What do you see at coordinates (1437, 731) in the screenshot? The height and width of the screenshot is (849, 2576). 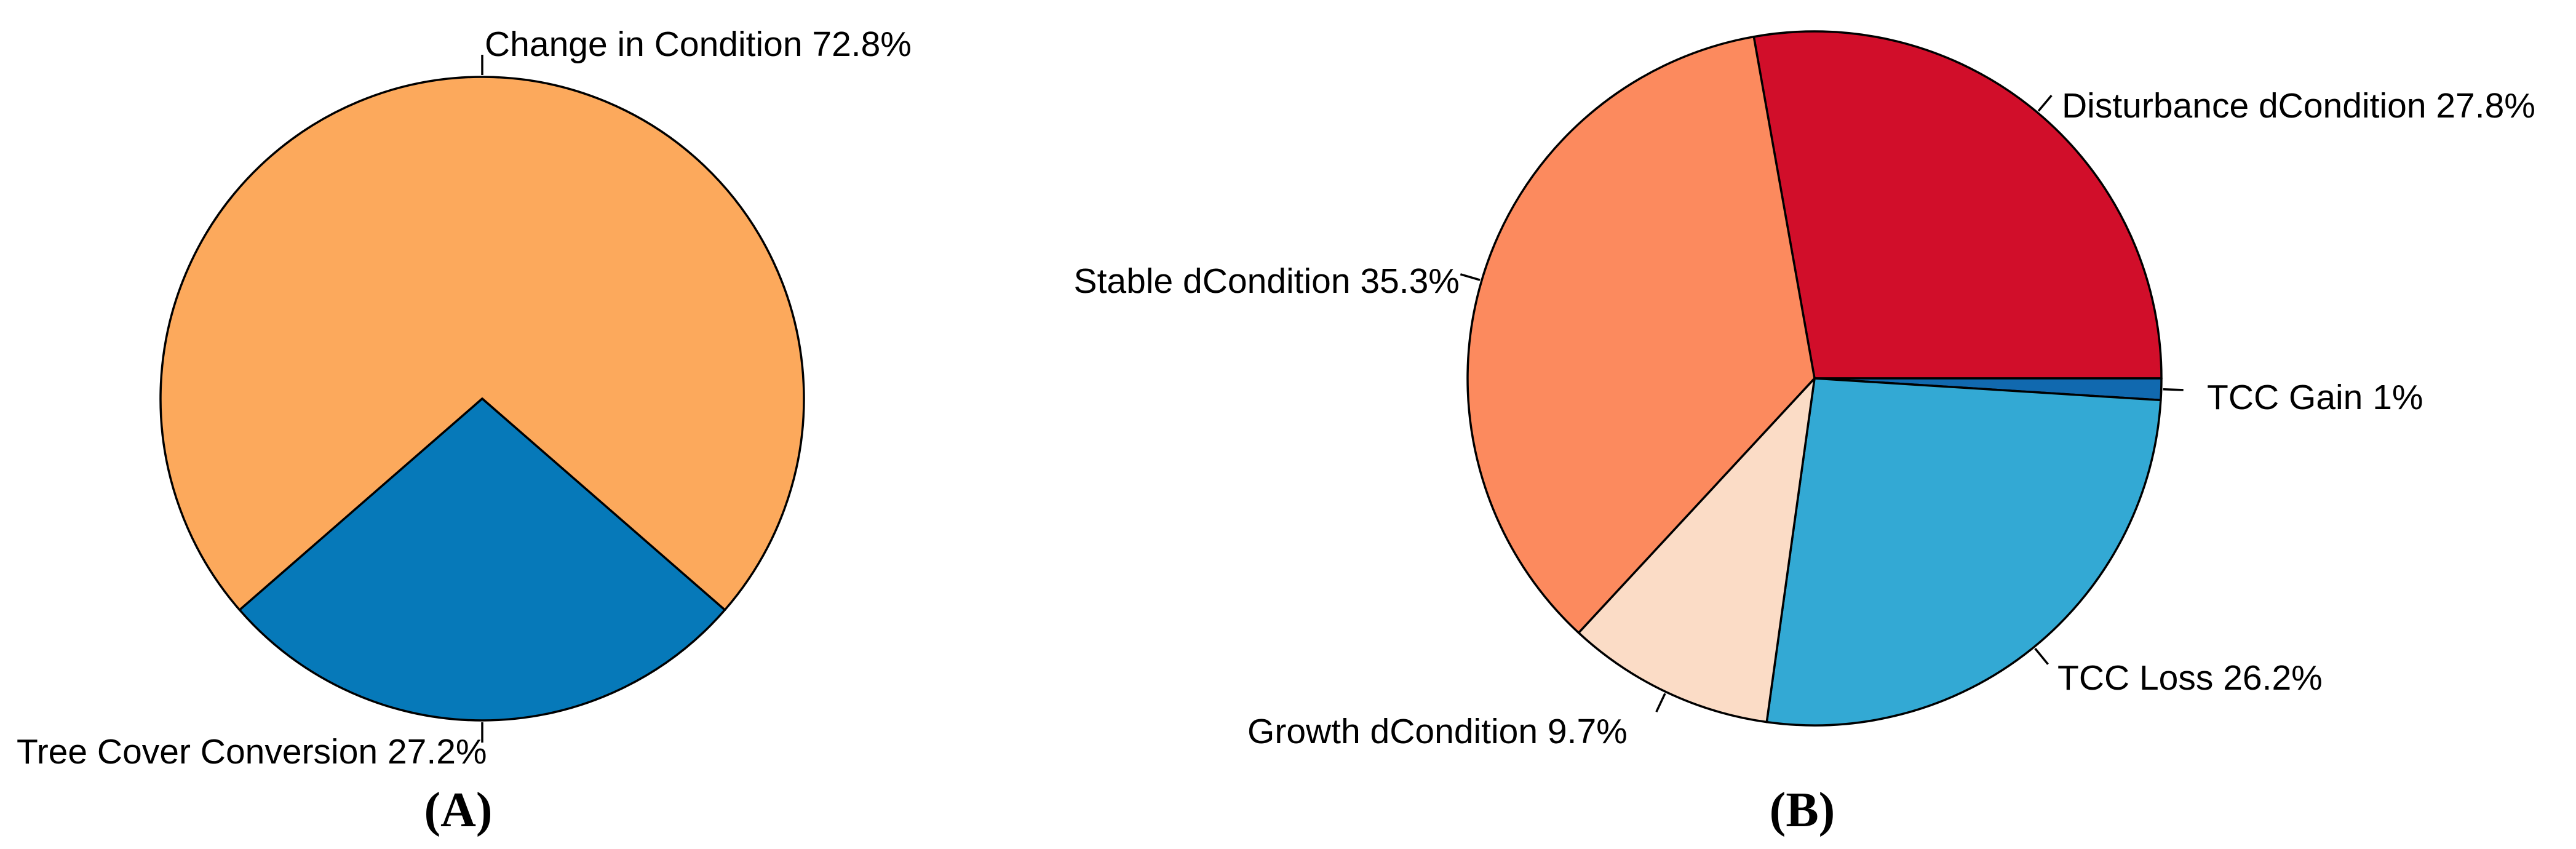 I see `slice-label-growth-dcondition: Growth dCondition 9.7%` at bounding box center [1437, 731].